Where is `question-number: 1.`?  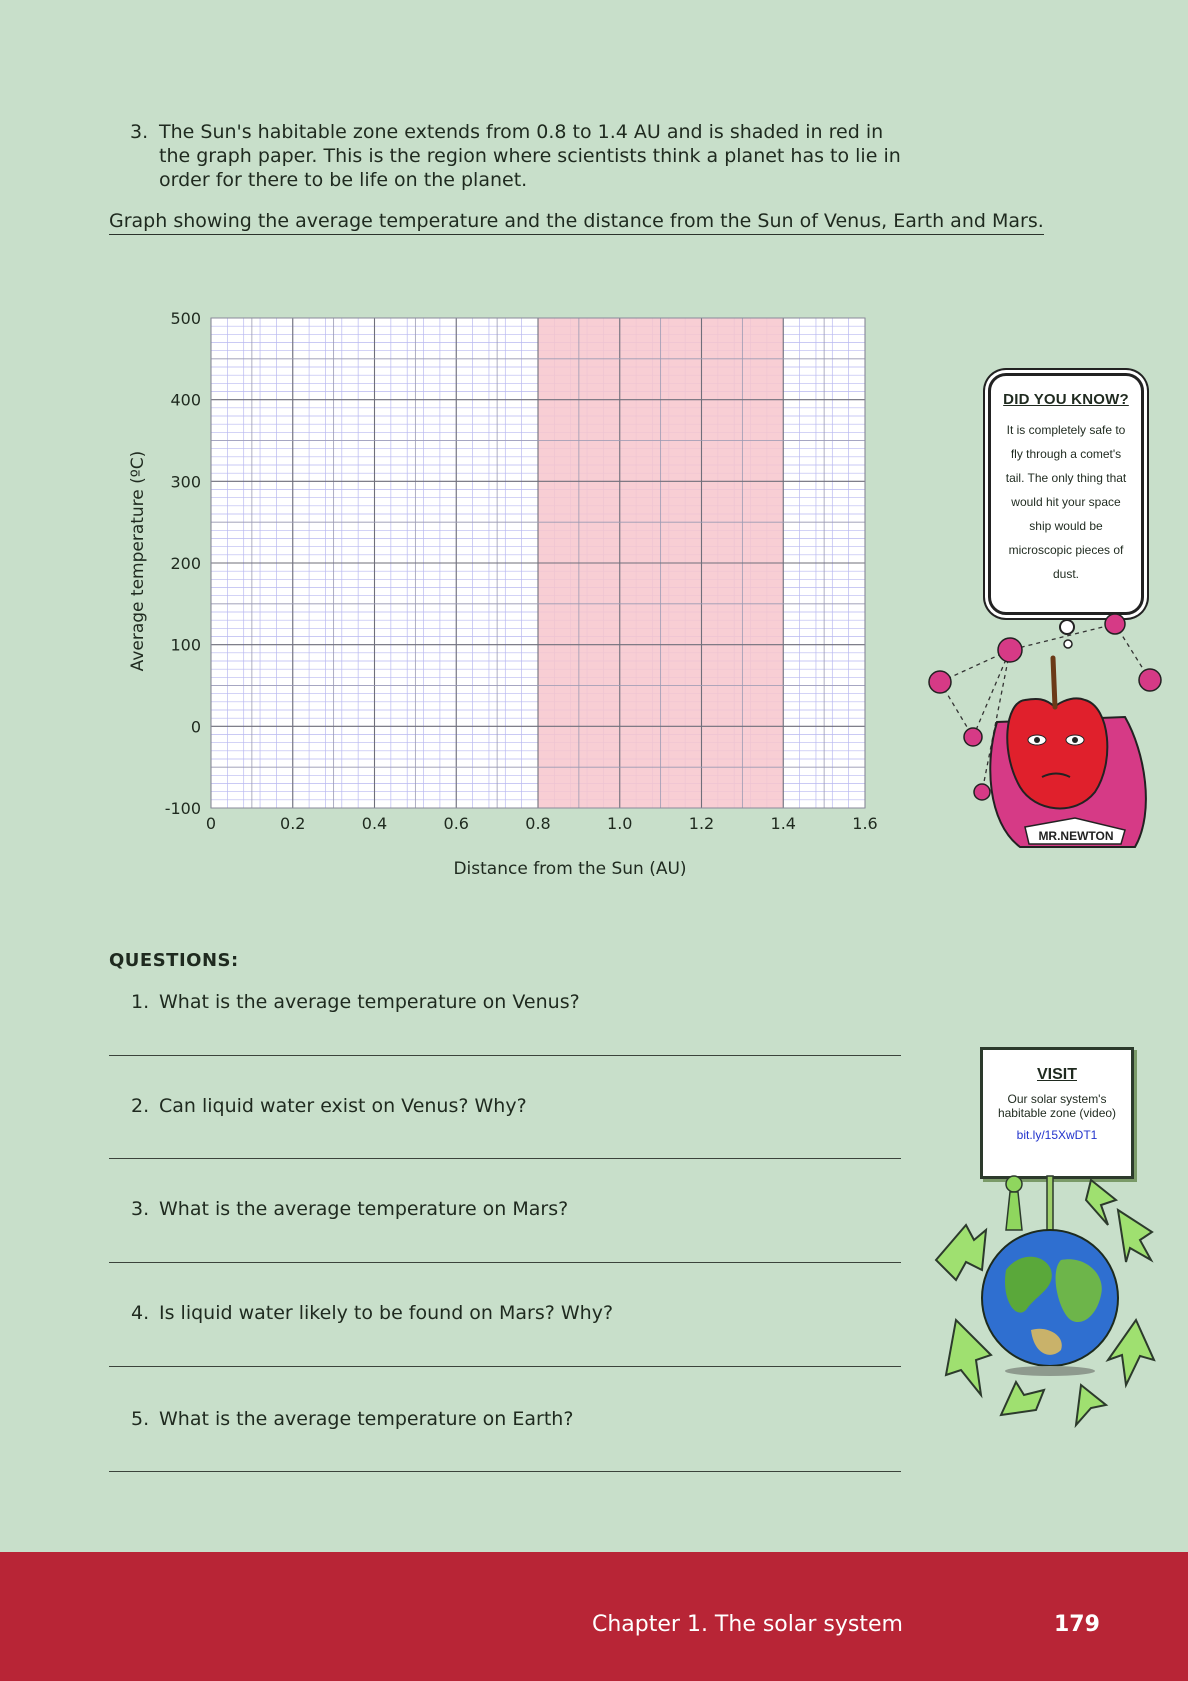
question-number: 1. is located at coordinates (140, 1002).